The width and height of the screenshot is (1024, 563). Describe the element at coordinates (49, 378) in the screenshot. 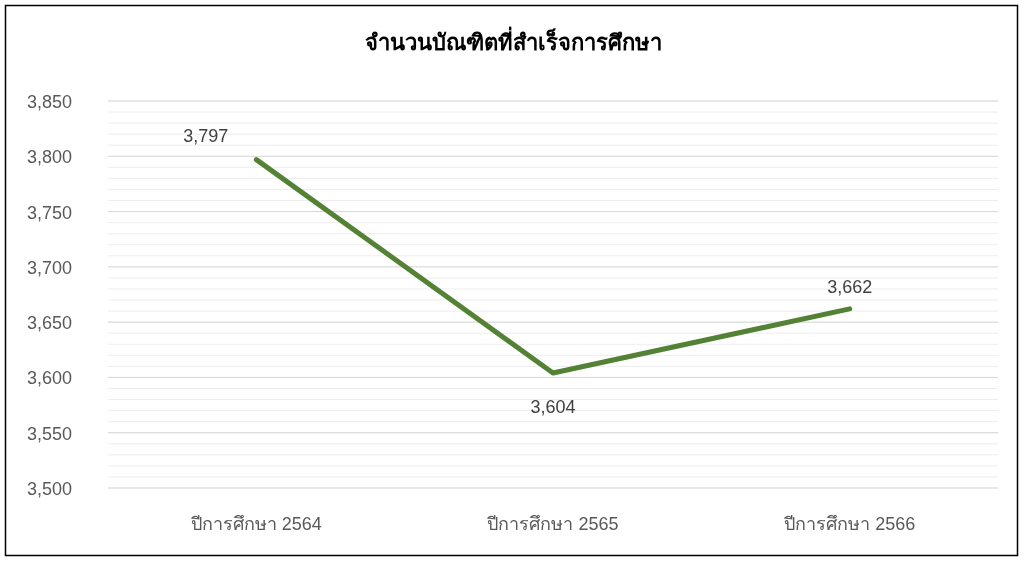

I see `y-tick-label: 3,600` at that location.